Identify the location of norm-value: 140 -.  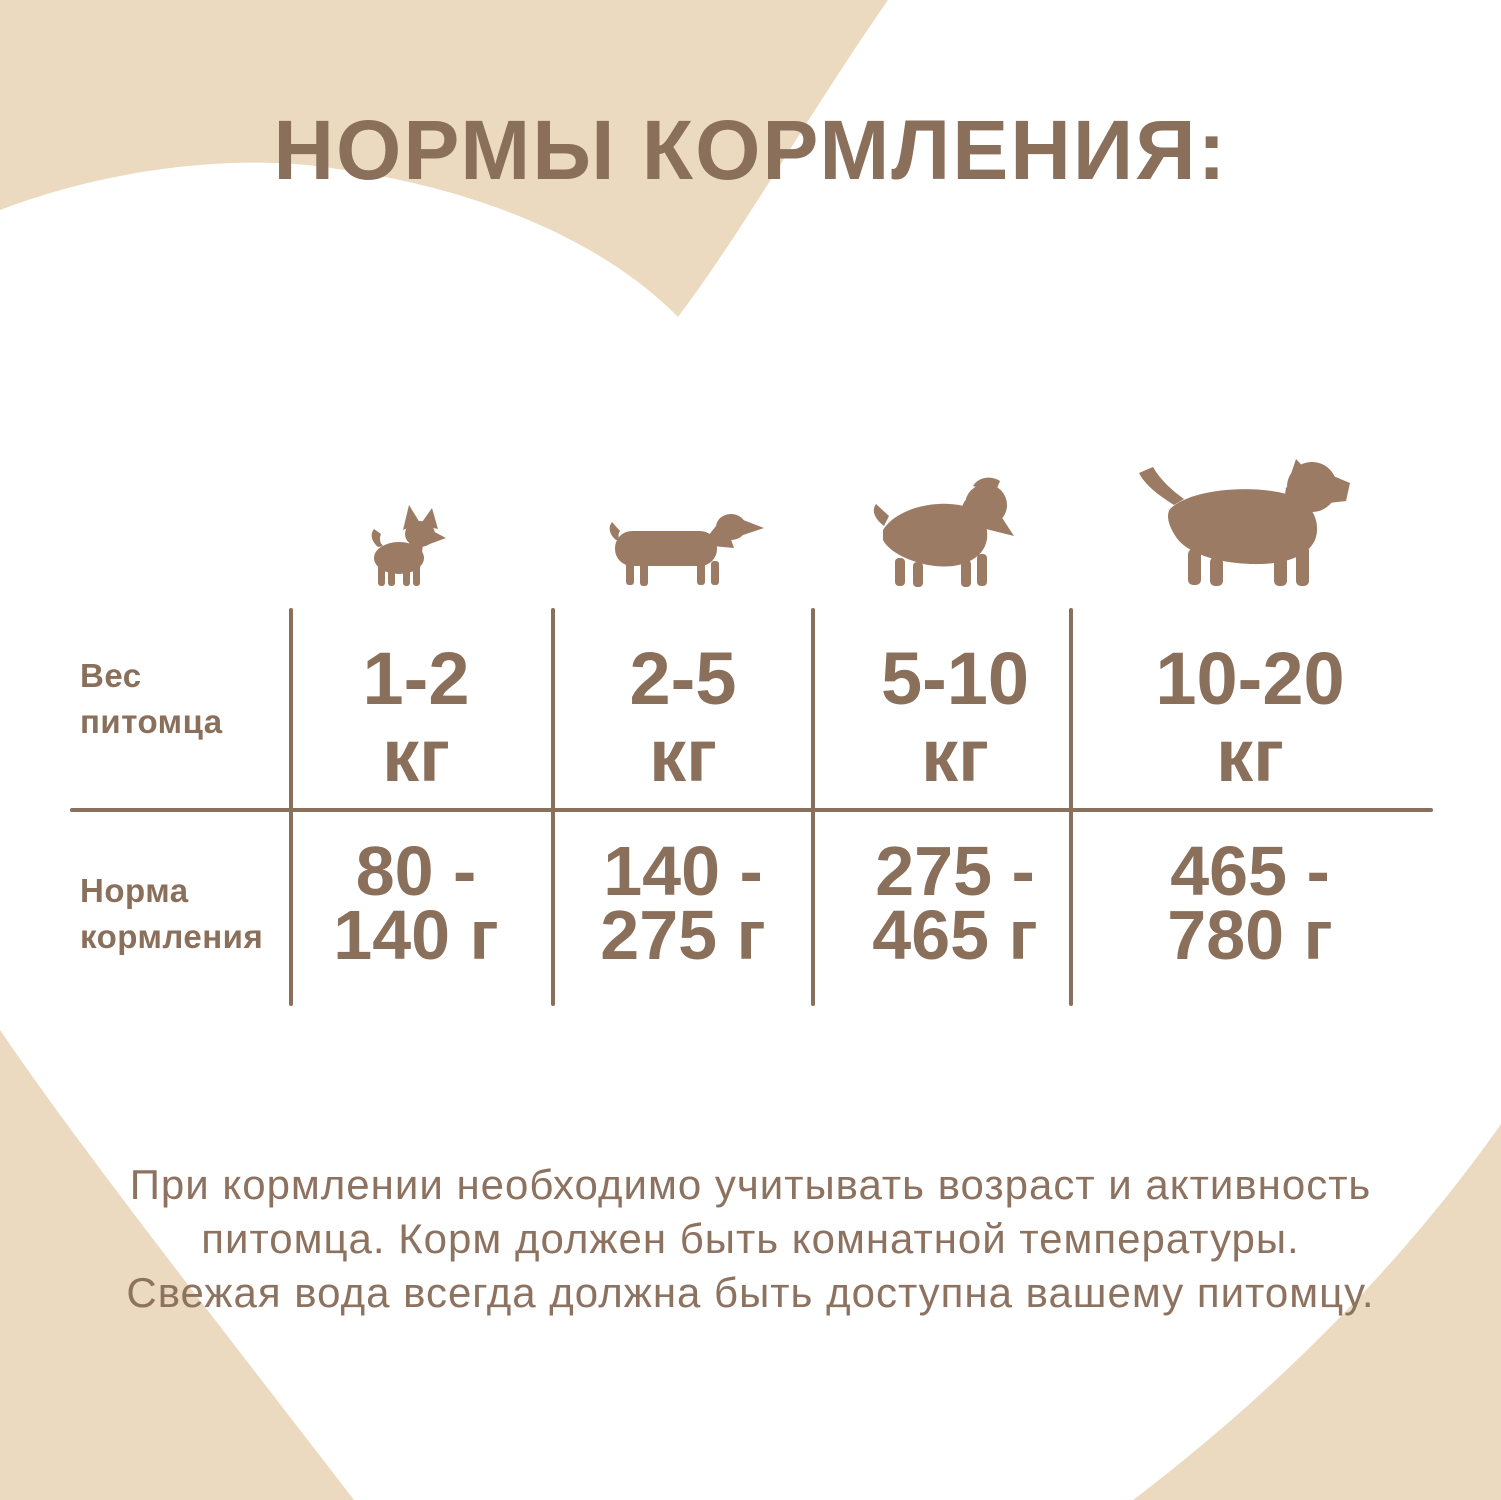
(683, 871).